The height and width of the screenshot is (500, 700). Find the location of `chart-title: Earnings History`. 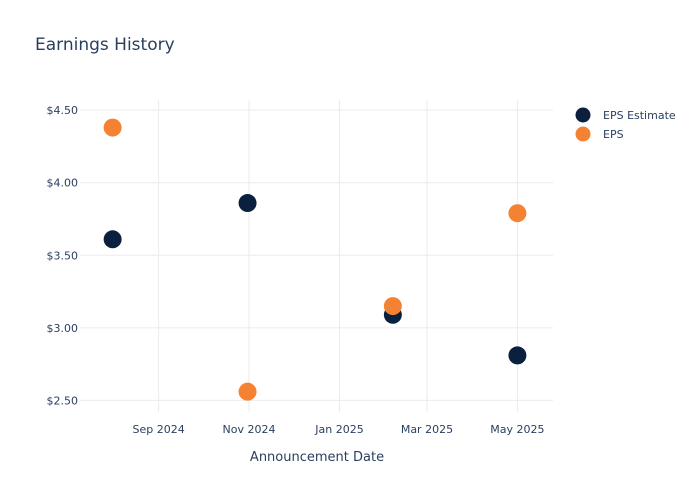

chart-title: Earnings History is located at coordinates (105, 45).